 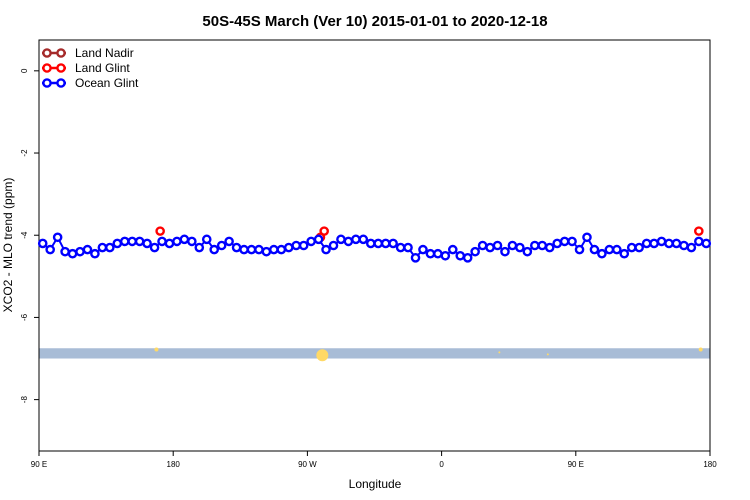 I want to click on legend-label: Land Nadir, so click(x=104, y=53).